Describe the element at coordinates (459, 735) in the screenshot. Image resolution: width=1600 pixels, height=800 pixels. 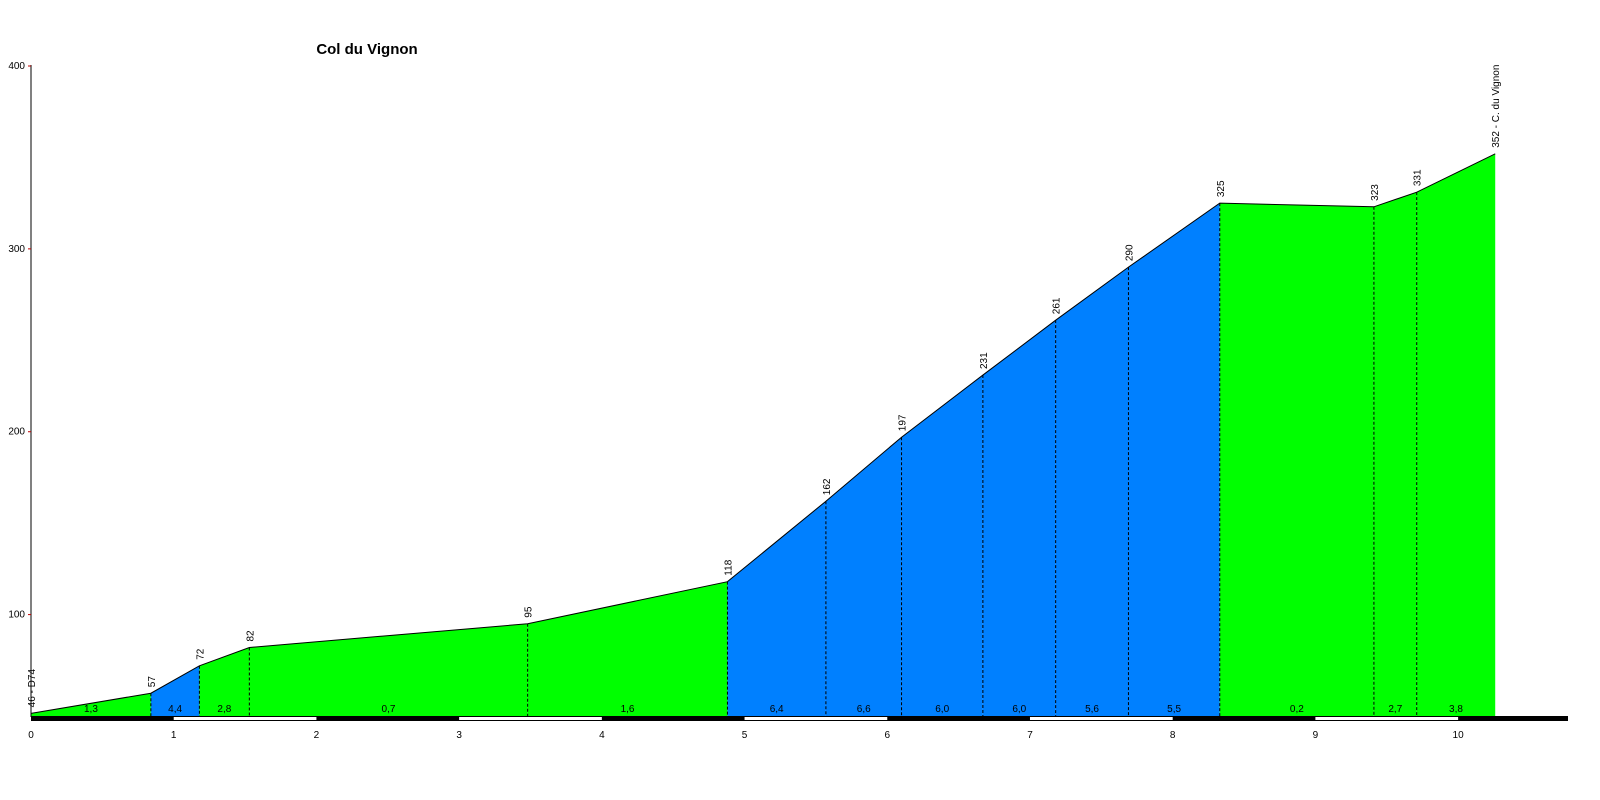
I see `x-tick-label: 3` at that location.